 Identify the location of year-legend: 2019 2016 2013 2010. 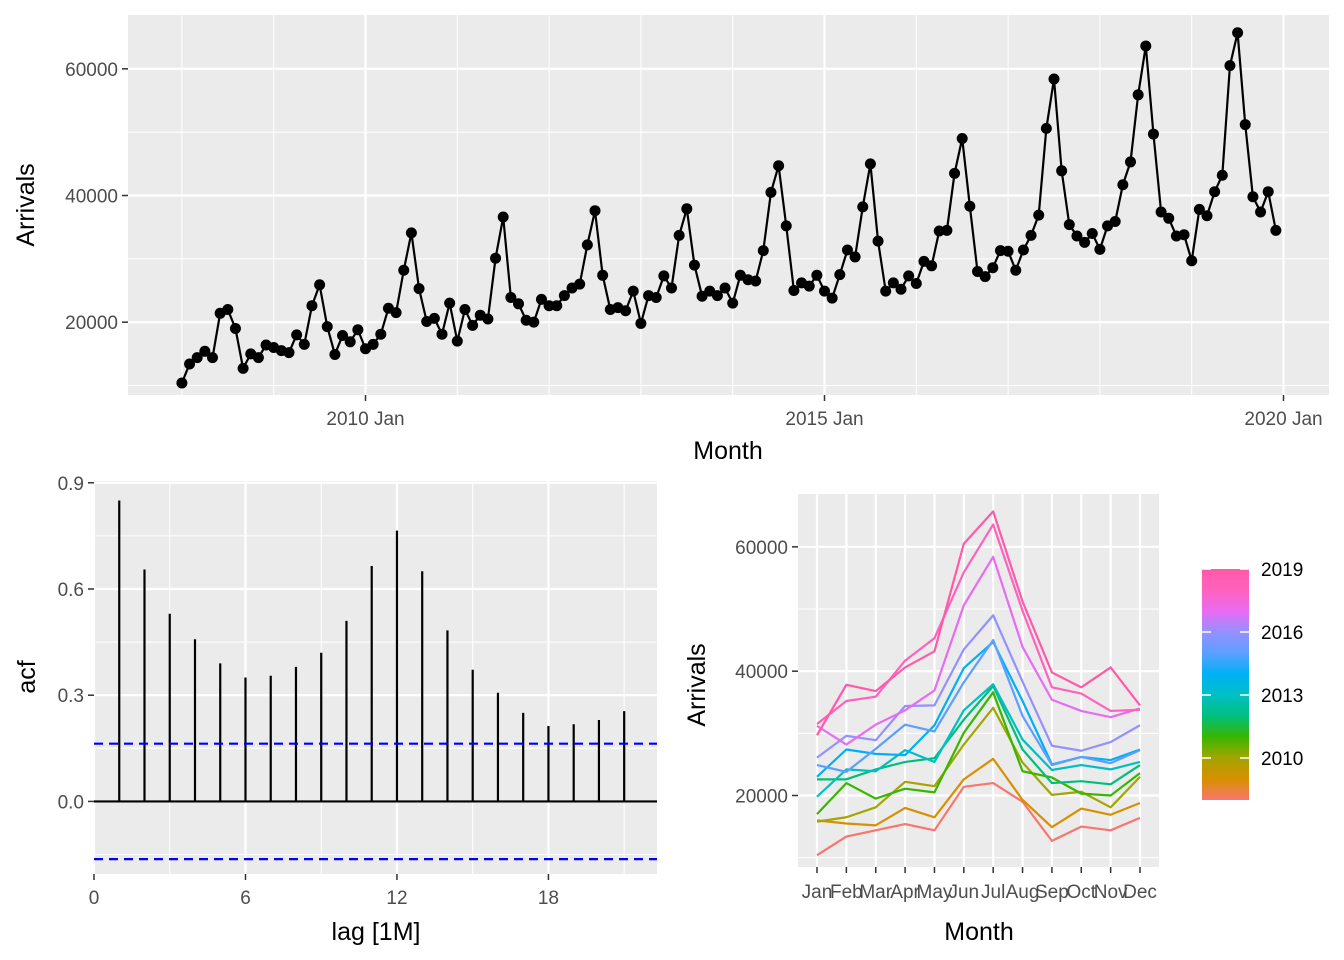
(1252, 680).